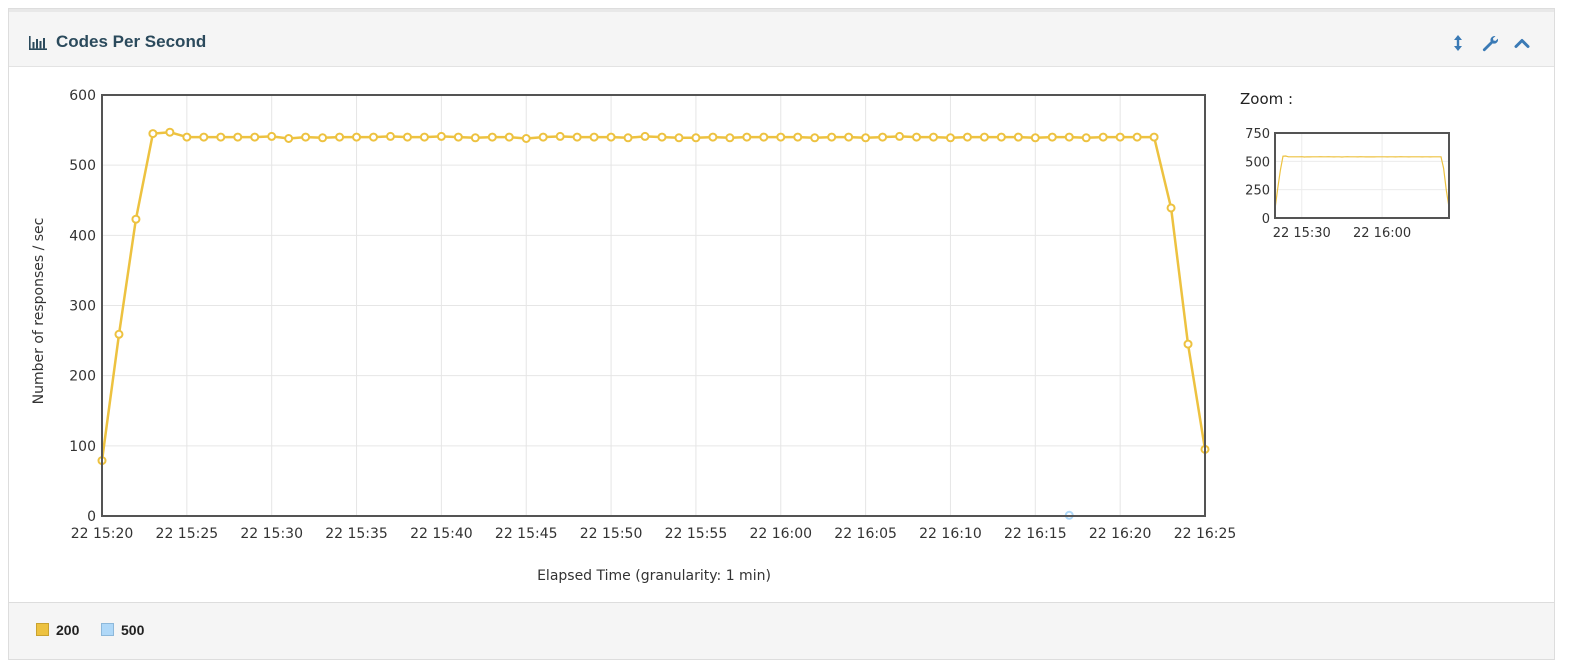 The width and height of the screenshot is (1569, 669). Describe the element at coordinates (271, 534) in the screenshot. I see `x-tick-label: 22 15:30` at that location.